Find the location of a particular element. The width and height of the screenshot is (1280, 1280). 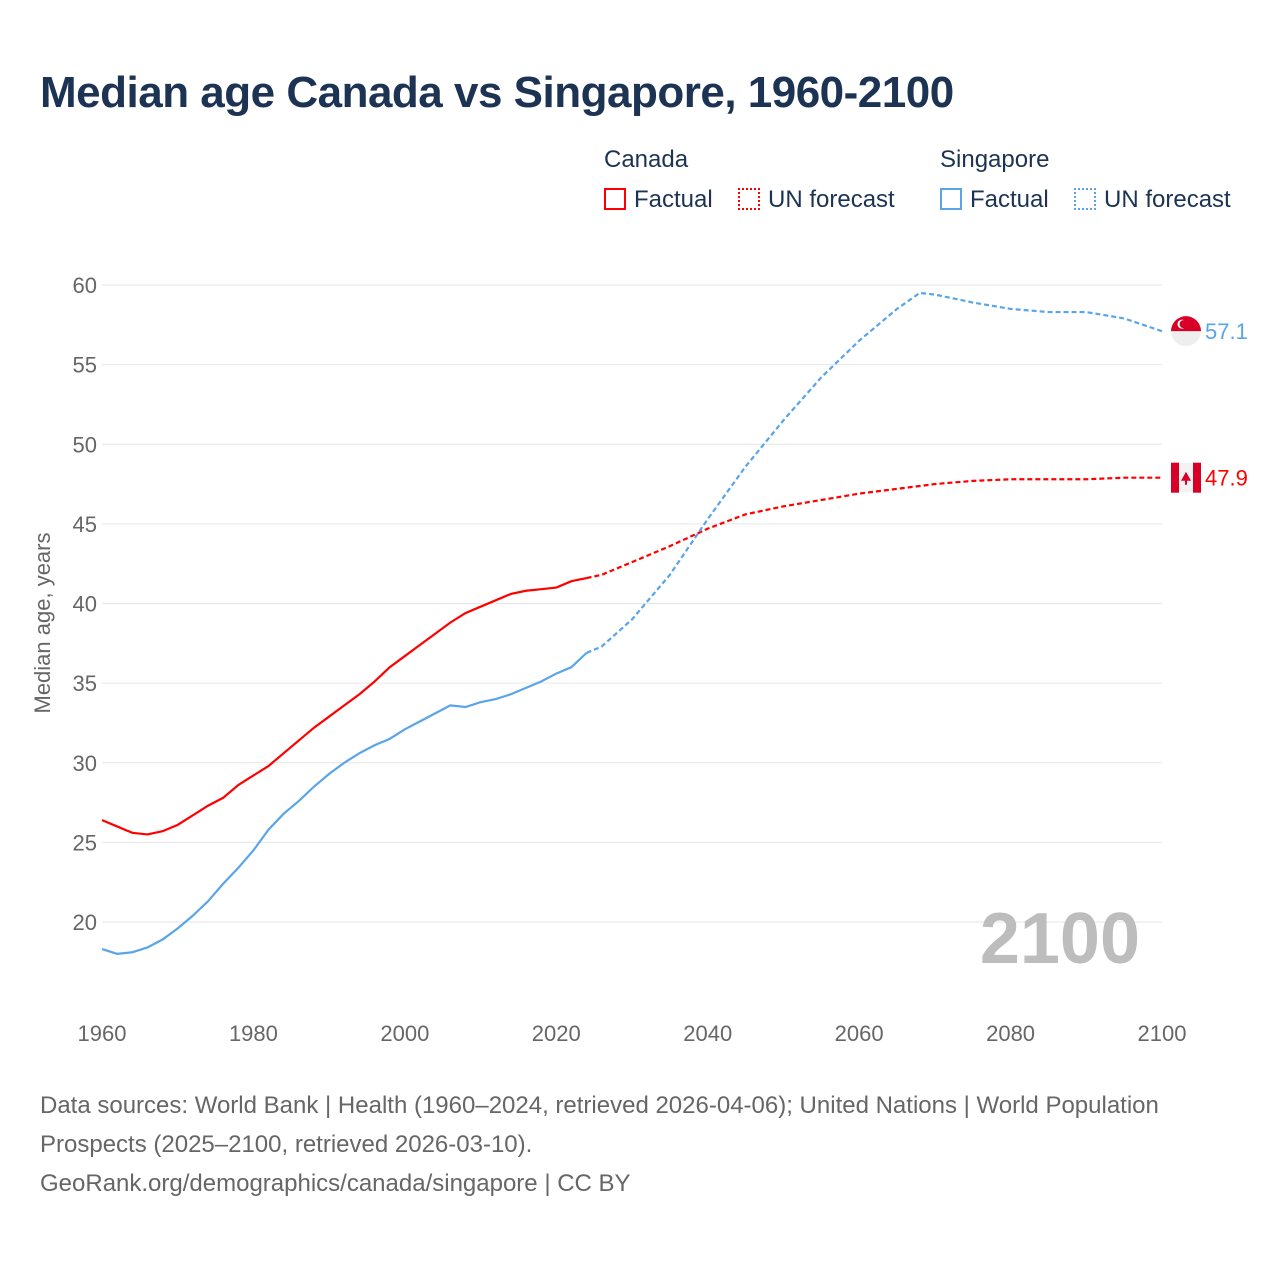

y-tick-label: 30 is located at coordinates (85, 763).